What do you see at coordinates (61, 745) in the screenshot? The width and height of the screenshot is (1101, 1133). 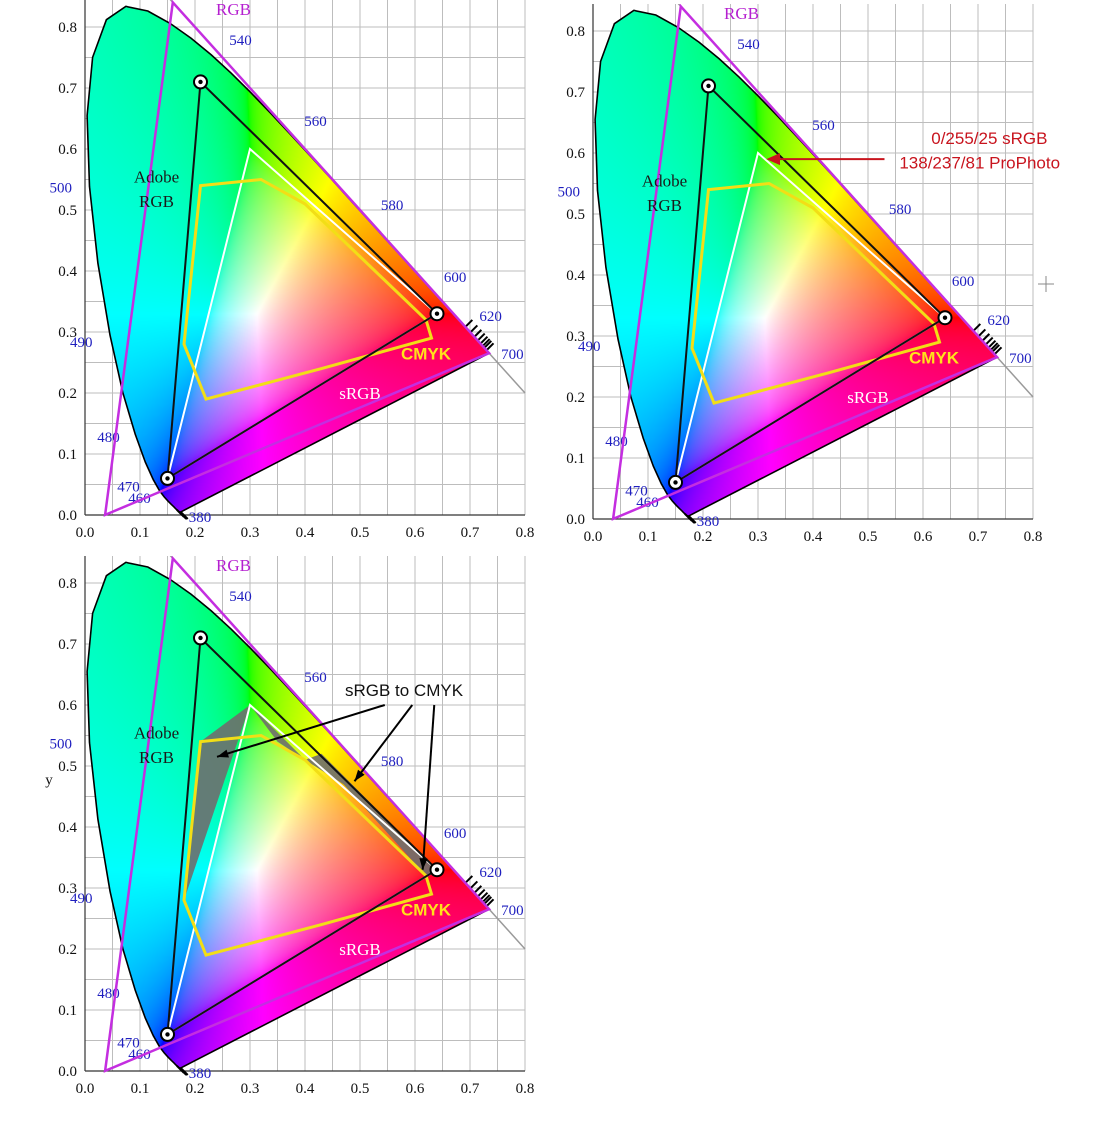 I see `wavelength-label-500: 500` at bounding box center [61, 745].